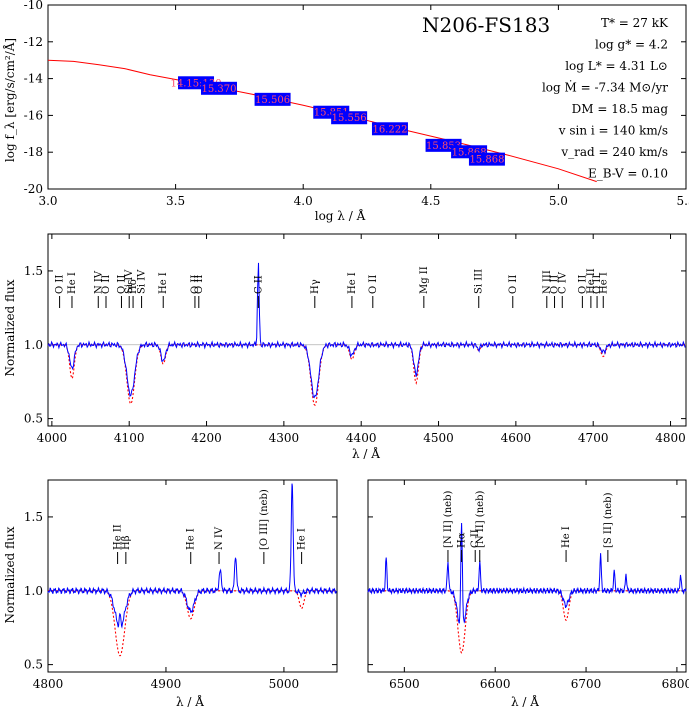 This screenshot has width=689, height=716. What do you see at coordinates (608, 520) in the screenshot?
I see `line-id-label: [S II] (neb)` at bounding box center [608, 520].